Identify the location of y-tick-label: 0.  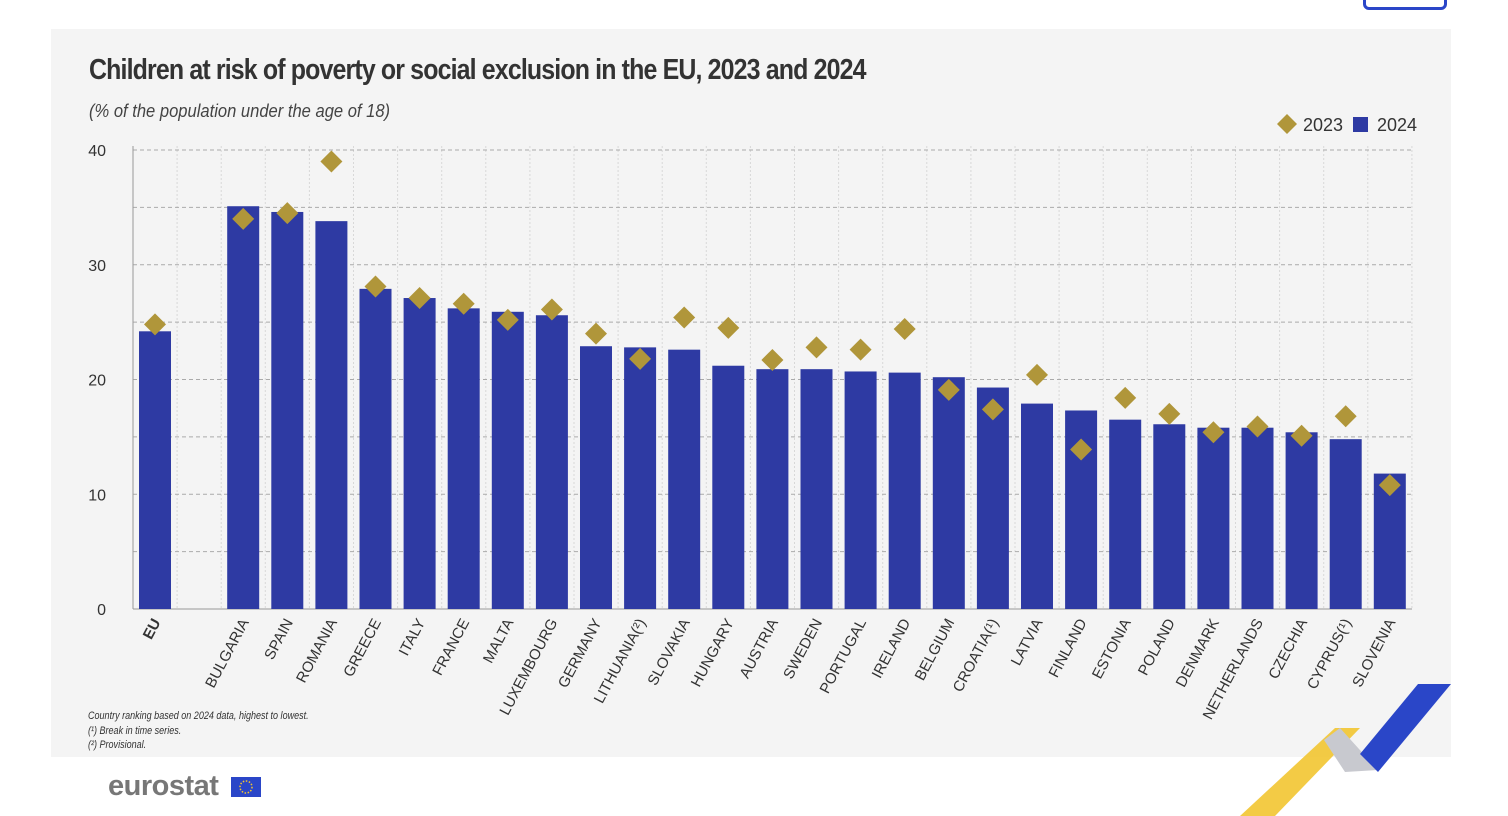
(101, 610).